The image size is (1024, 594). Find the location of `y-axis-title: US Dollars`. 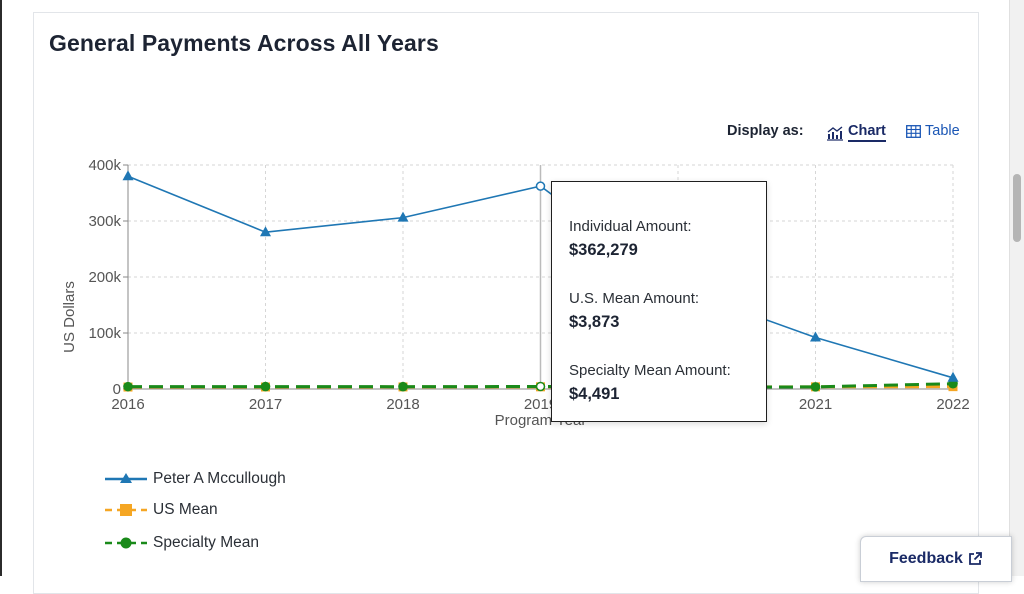

y-axis-title: US Dollars is located at coordinates (69, 317).